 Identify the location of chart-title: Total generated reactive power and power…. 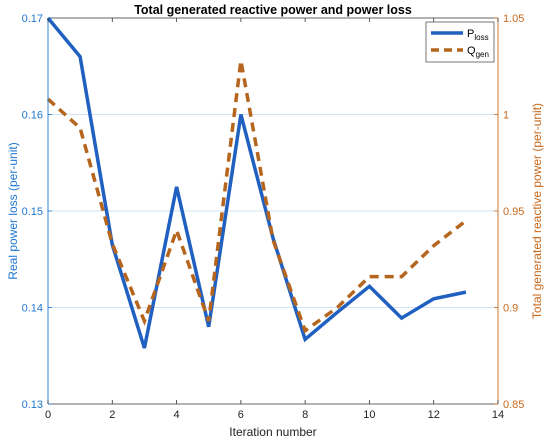
(273, 10).